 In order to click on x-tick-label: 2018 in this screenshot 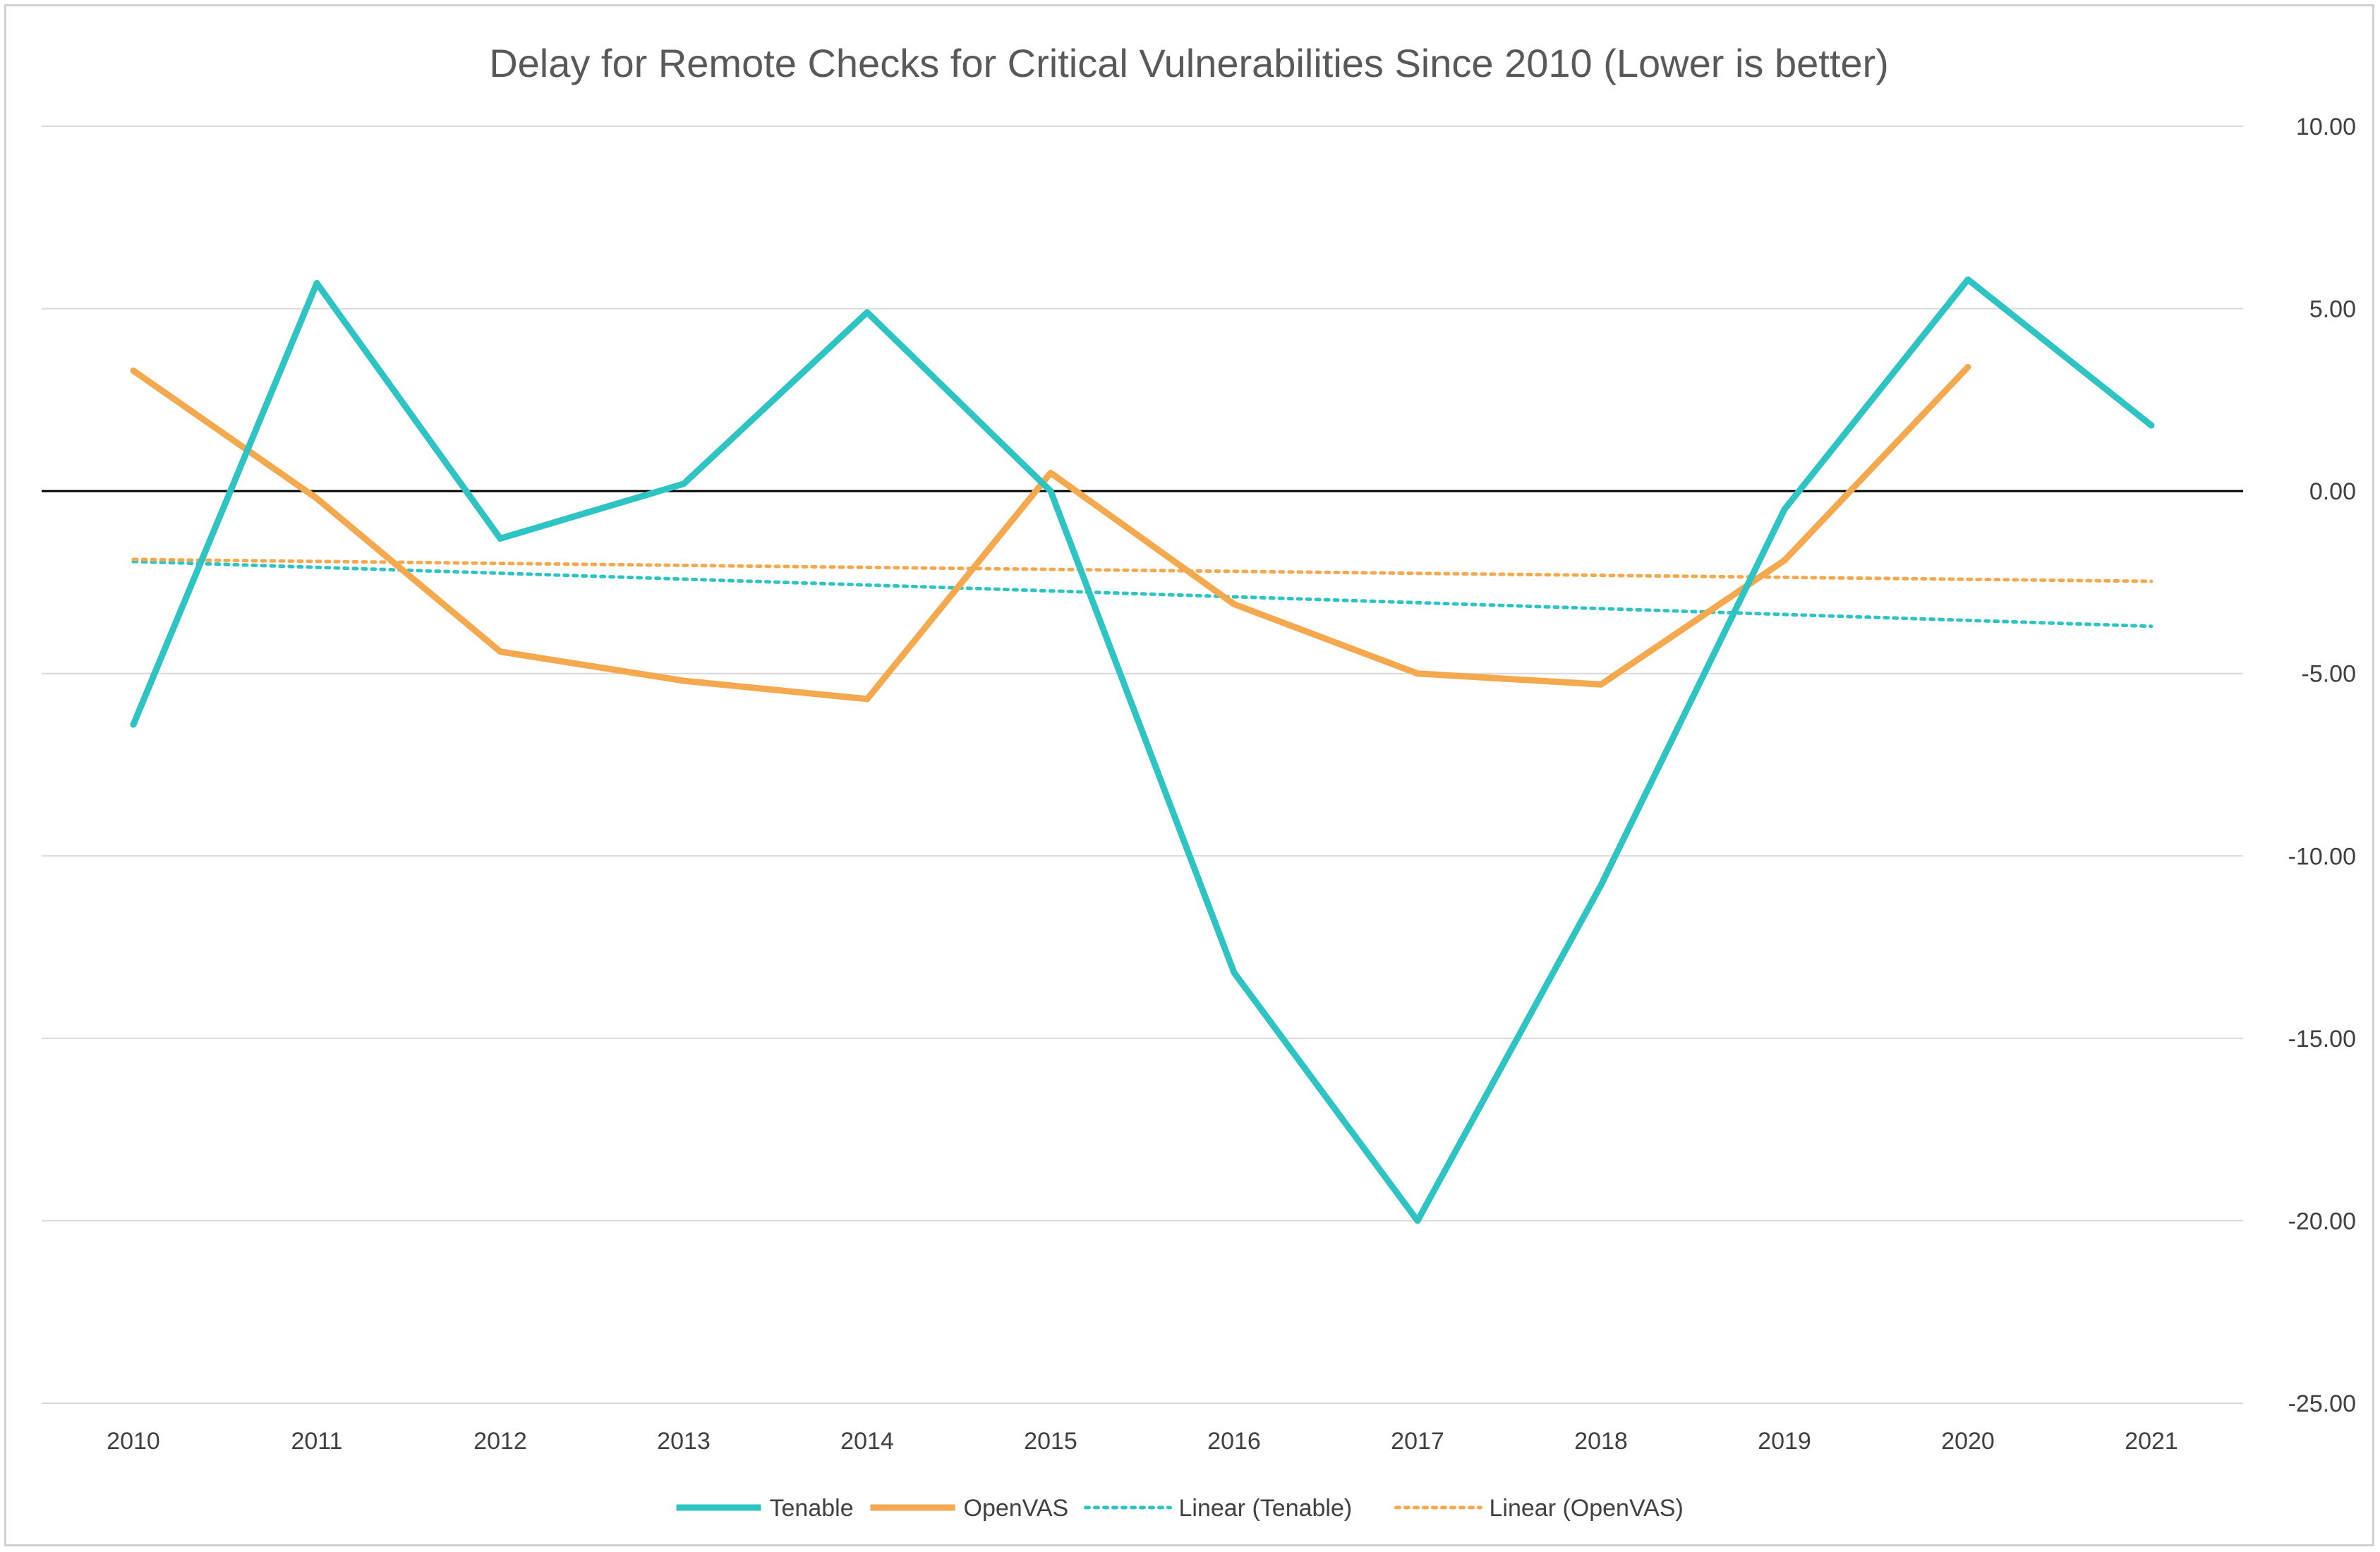, I will do `click(1601, 1441)`.